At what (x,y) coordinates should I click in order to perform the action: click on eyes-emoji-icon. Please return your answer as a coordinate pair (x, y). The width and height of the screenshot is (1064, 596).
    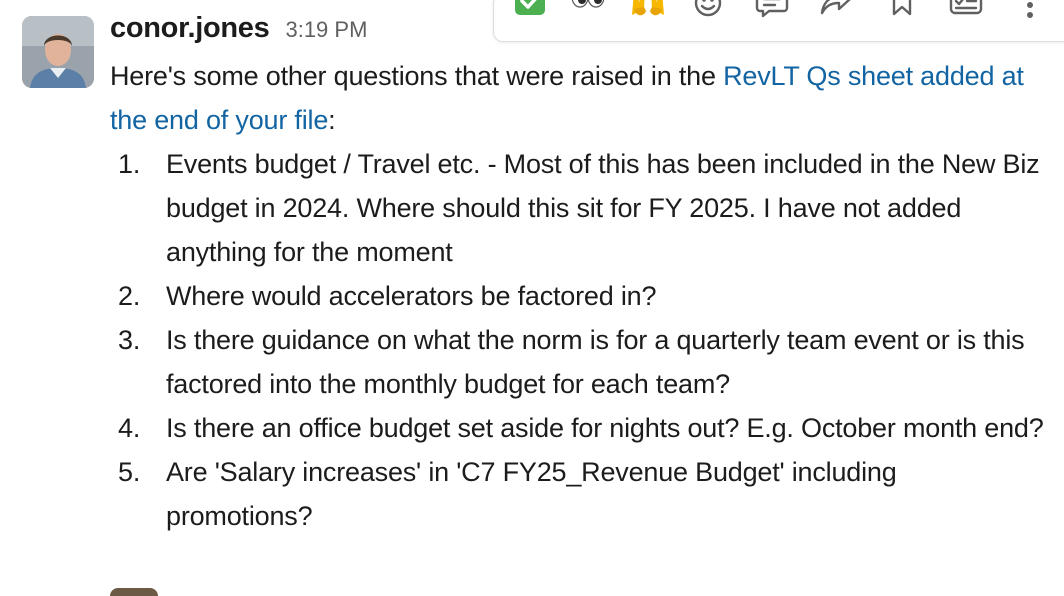
    Looking at the image, I should click on (588, 4).